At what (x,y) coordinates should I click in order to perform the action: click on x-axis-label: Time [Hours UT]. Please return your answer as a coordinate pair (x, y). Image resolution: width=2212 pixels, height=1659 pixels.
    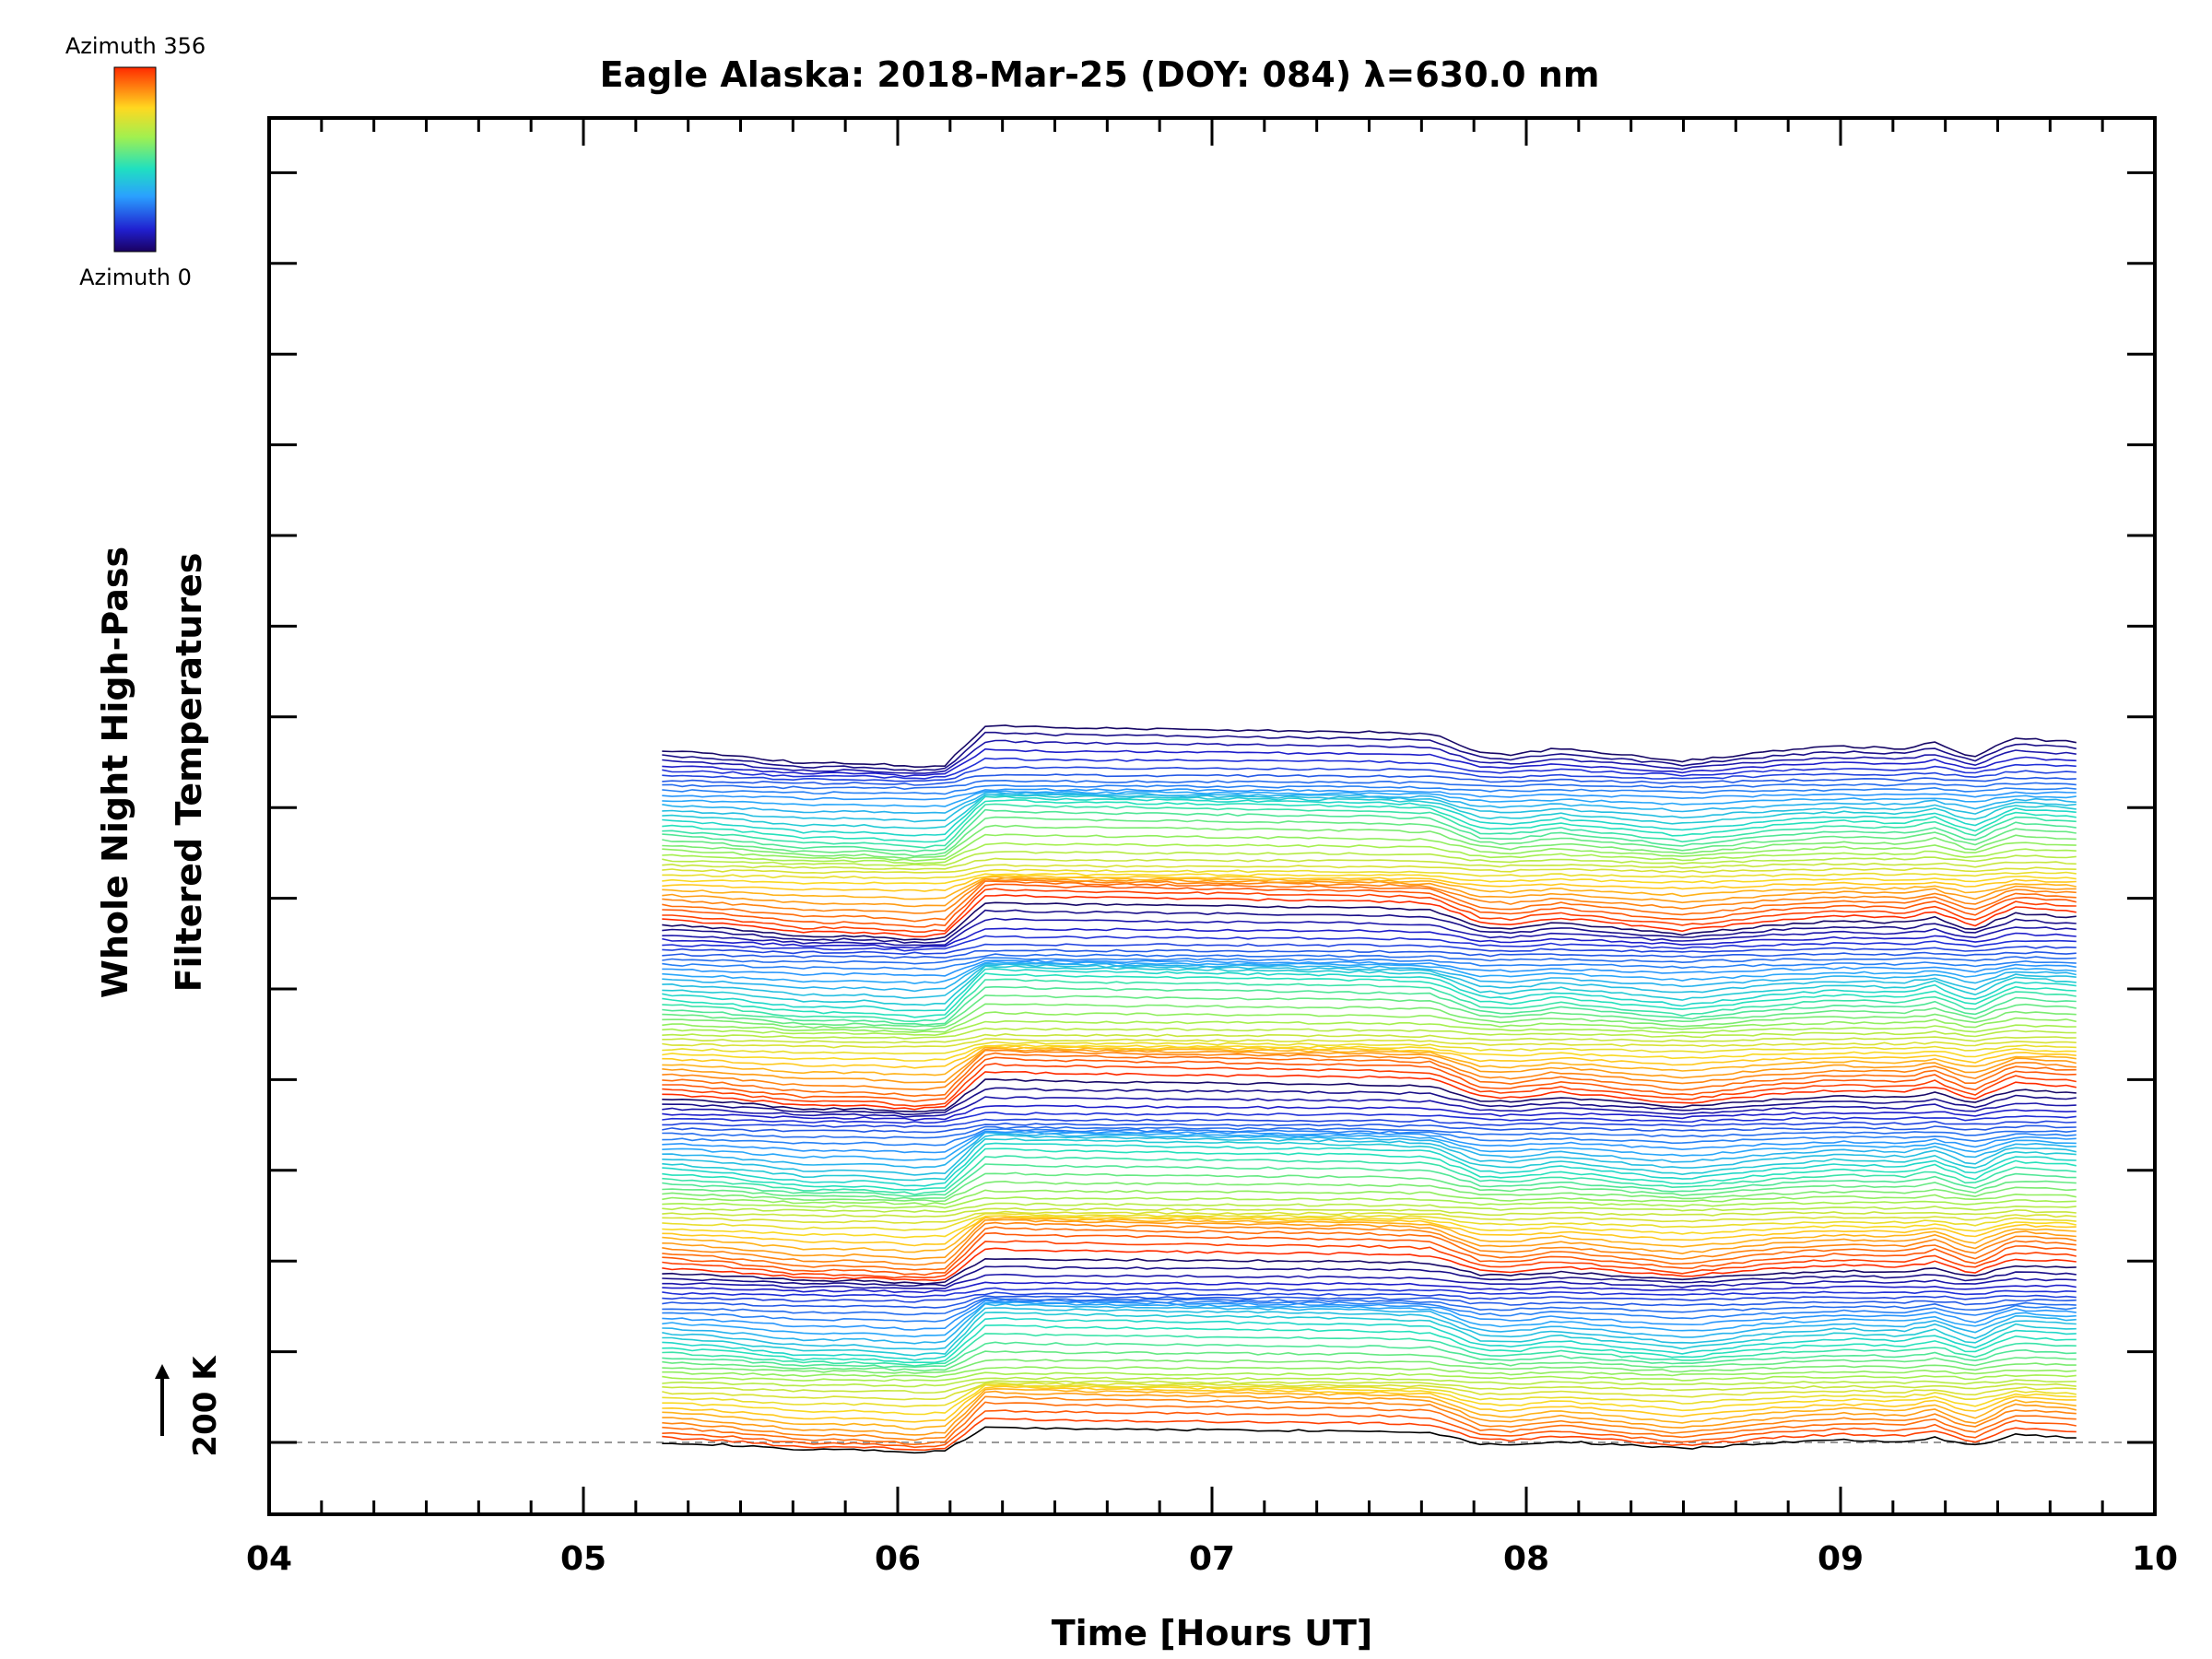
    Looking at the image, I should click on (1212, 1633).